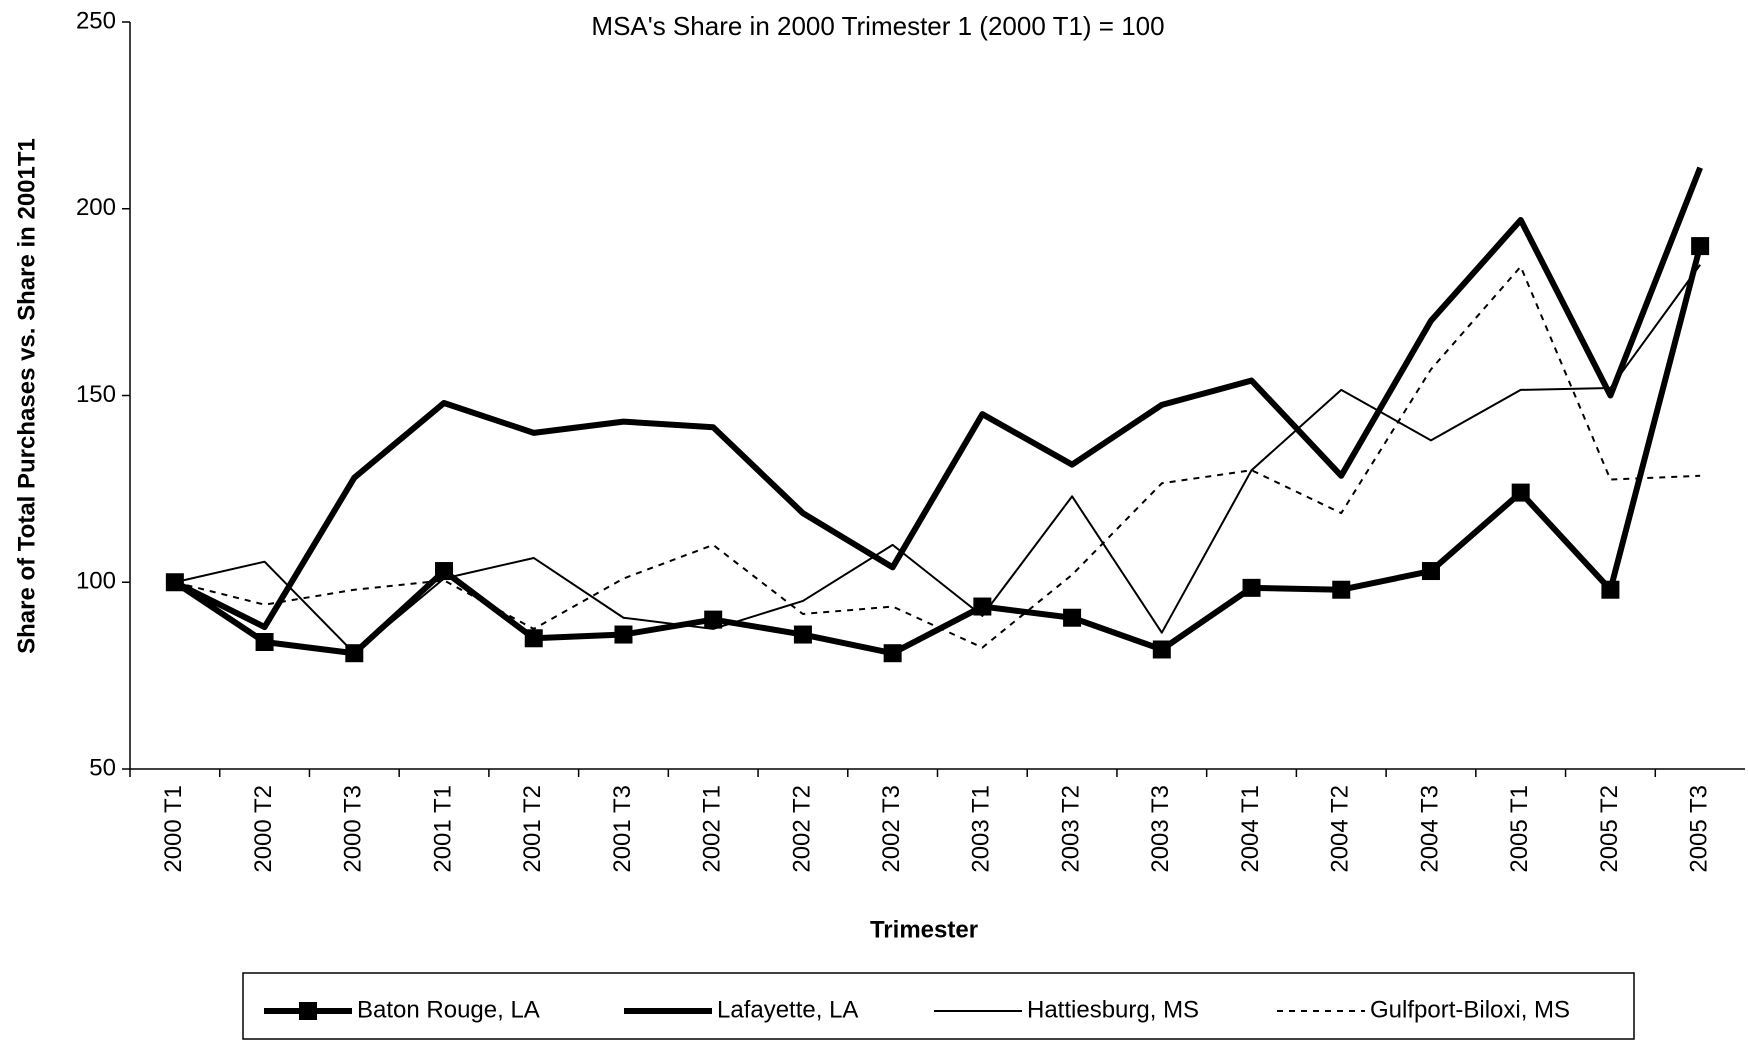  I want to click on x-tick-label: 2005 T1, so click(1519, 829).